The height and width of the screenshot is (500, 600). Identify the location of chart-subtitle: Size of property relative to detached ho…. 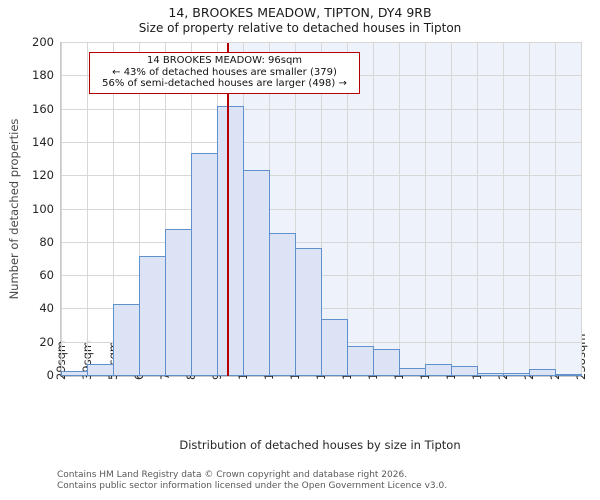
(300, 28).